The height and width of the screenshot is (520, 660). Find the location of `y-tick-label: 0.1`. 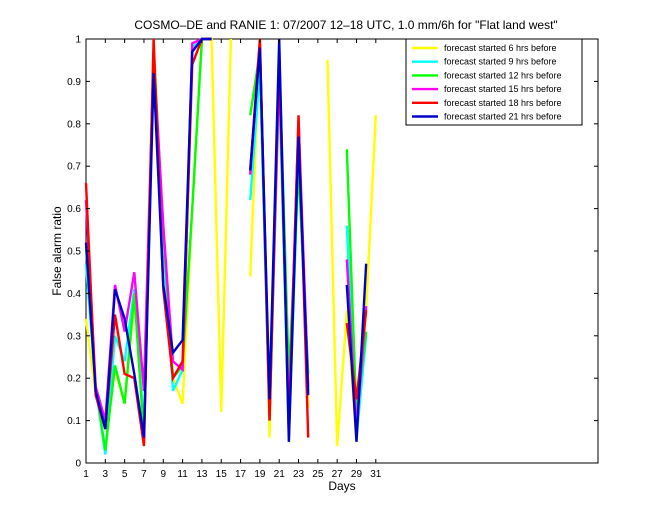

y-tick-label: 0.1 is located at coordinates (74, 421).